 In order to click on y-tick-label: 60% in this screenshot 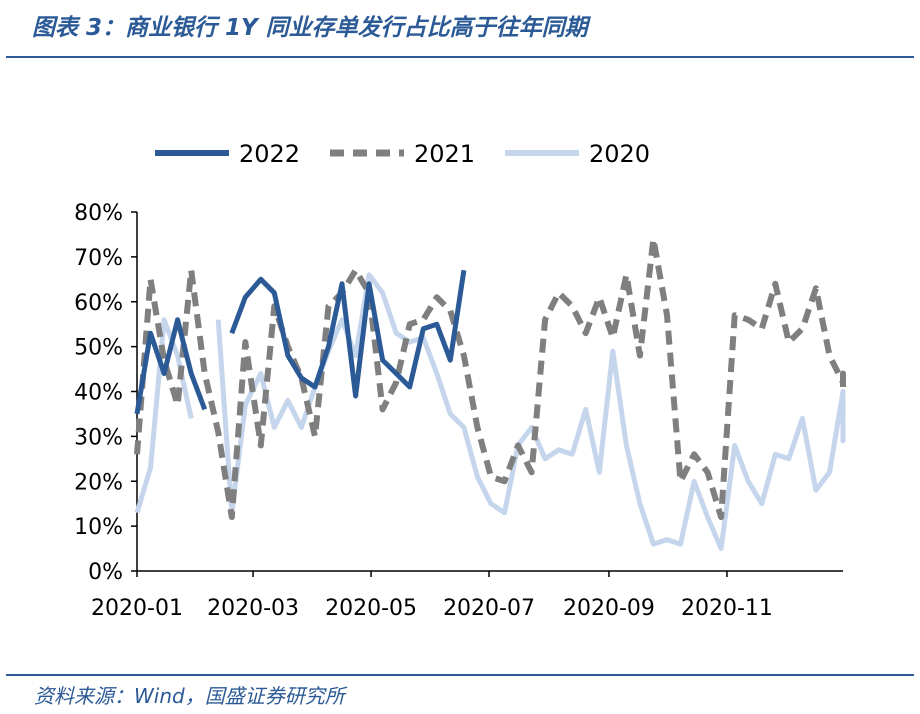, I will do `click(98, 303)`.